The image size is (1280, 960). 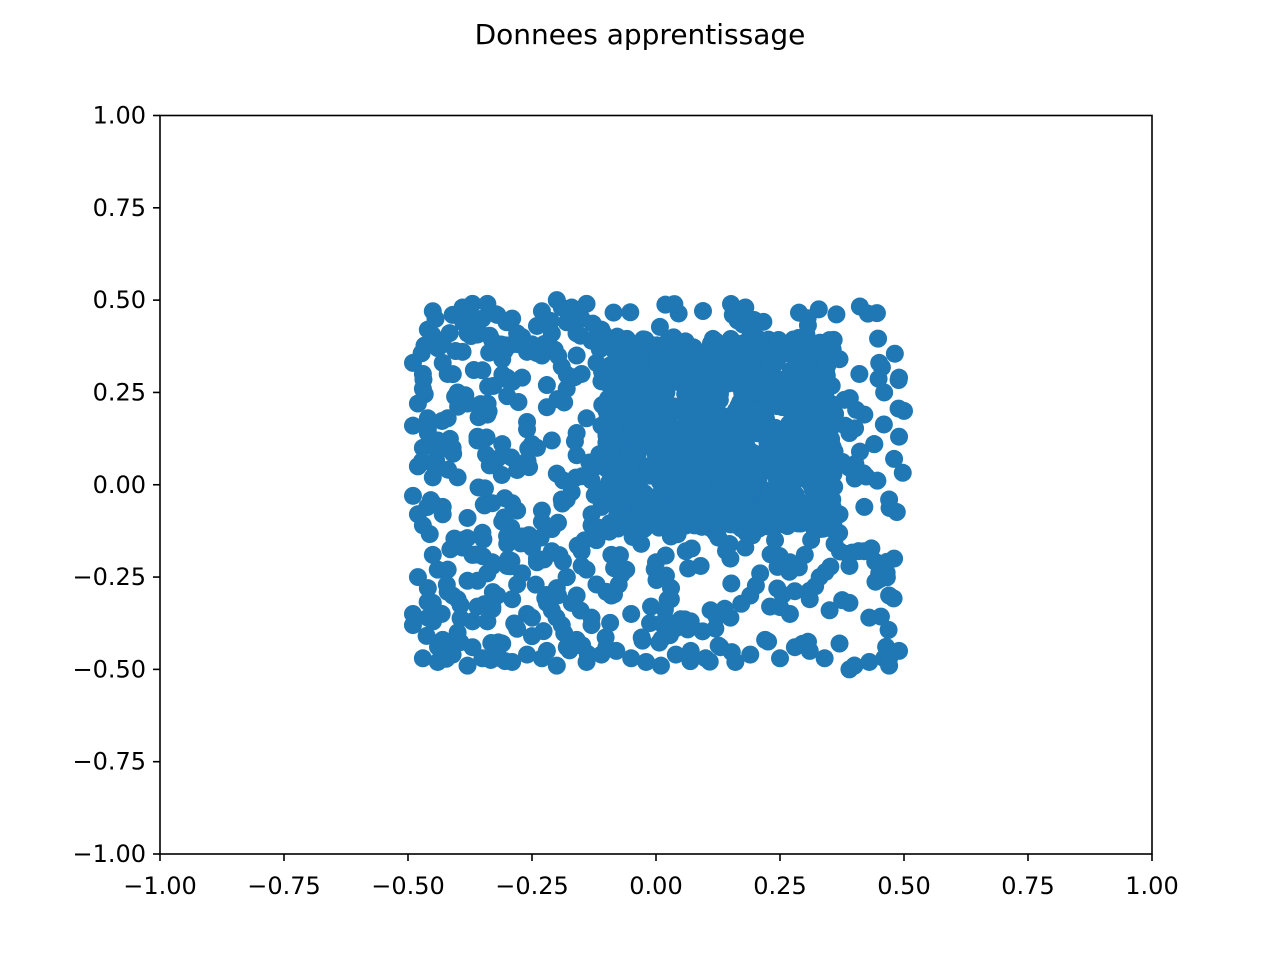 I want to click on y-tick-label: −1.00, so click(x=109, y=854).